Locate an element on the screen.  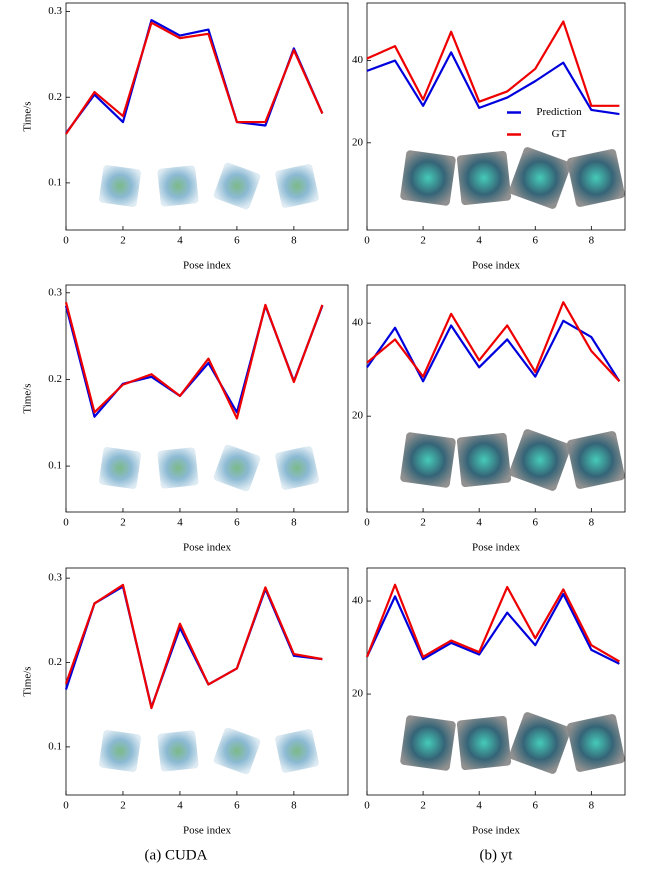
caption: (b) yt is located at coordinates (497, 855).